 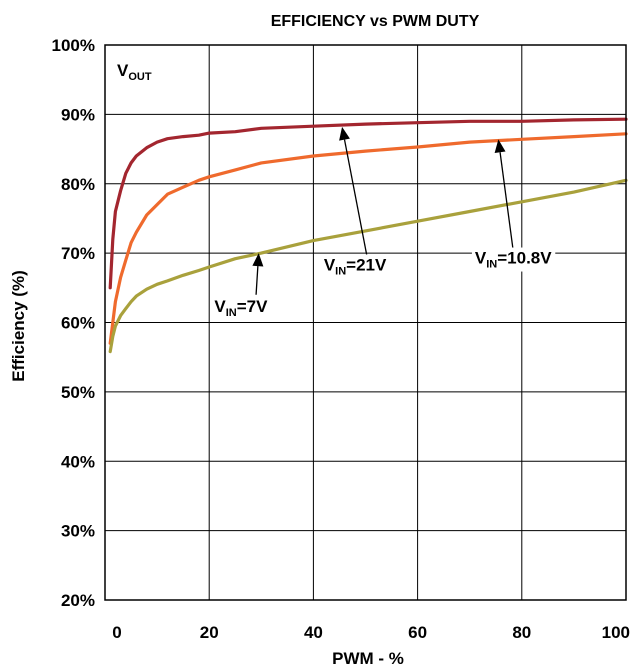 What do you see at coordinates (73, 45) in the screenshot?
I see `y-tick-label: 100%` at bounding box center [73, 45].